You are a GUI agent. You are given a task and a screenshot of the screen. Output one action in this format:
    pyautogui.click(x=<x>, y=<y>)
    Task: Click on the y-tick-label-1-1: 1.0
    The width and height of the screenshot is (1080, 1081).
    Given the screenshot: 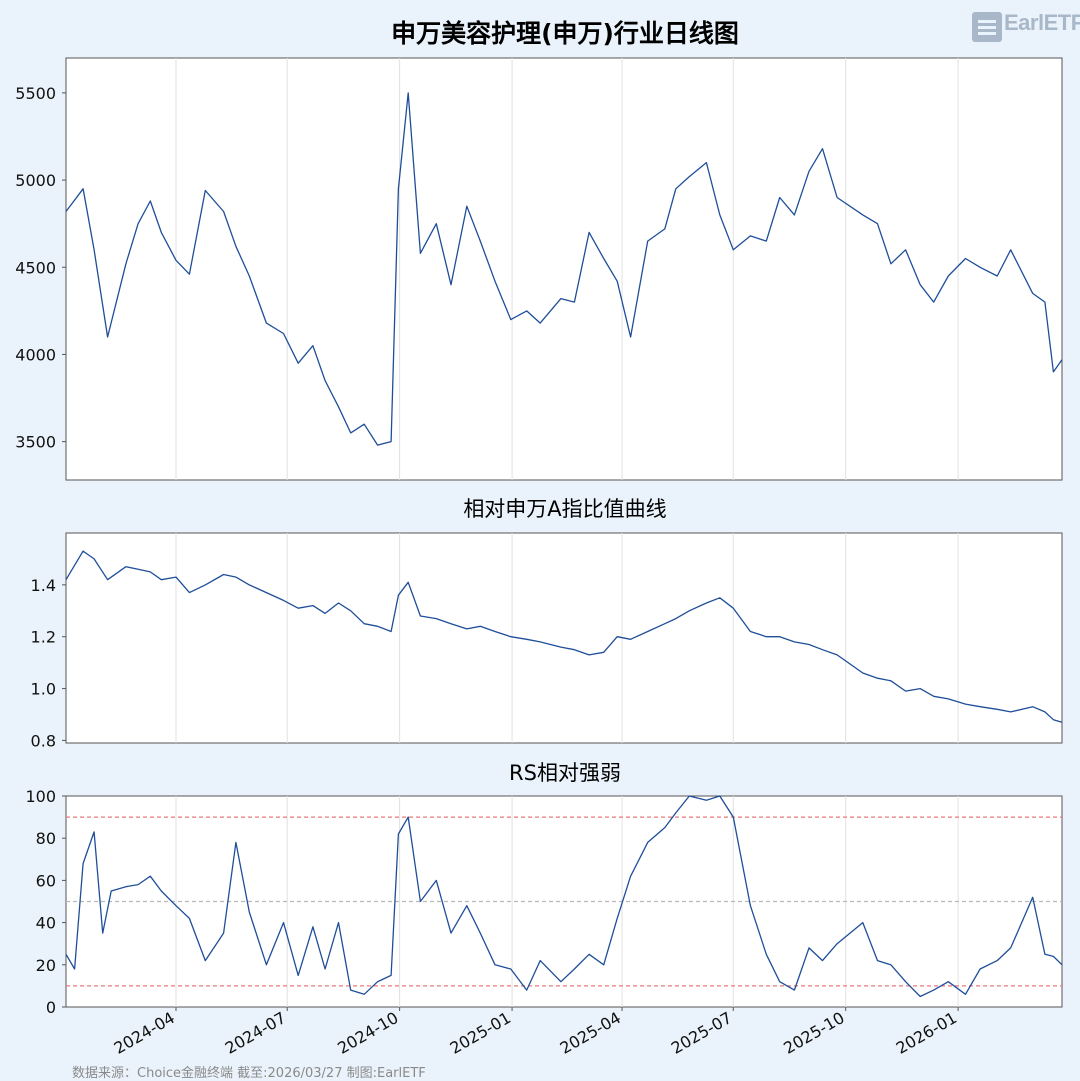 What is the action you would take?
    pyautogui.click(x=43, y=689)
    